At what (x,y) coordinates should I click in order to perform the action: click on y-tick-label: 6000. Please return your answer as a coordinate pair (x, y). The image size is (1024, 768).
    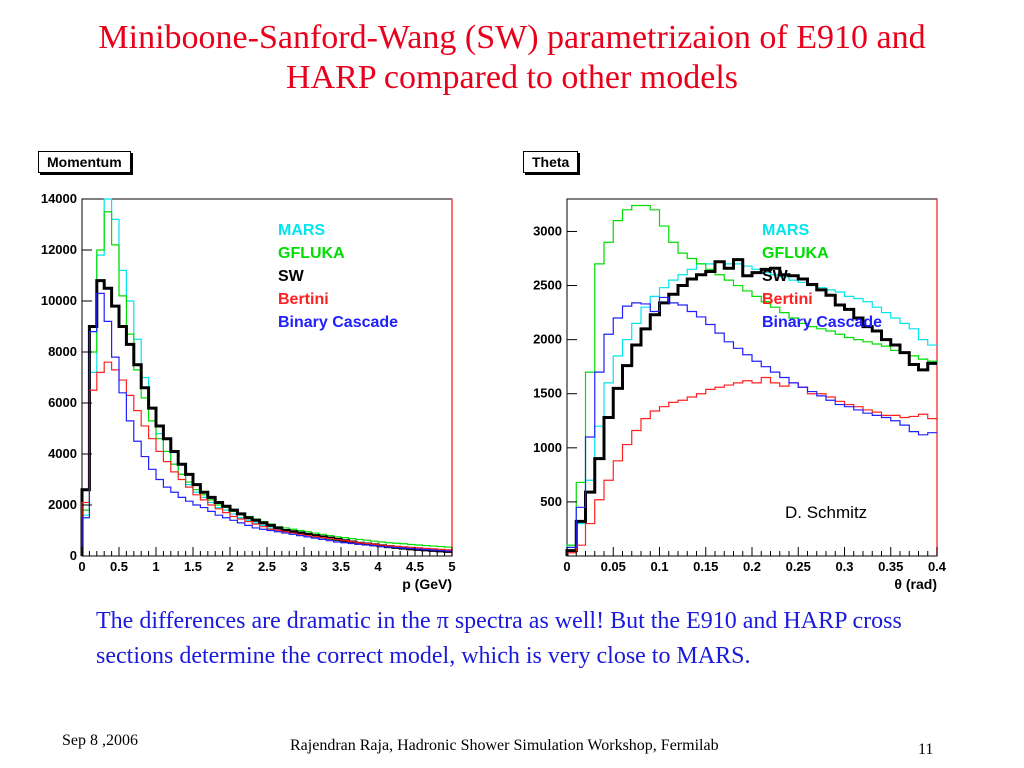
    Looking at the image, I should click on (62, 402).